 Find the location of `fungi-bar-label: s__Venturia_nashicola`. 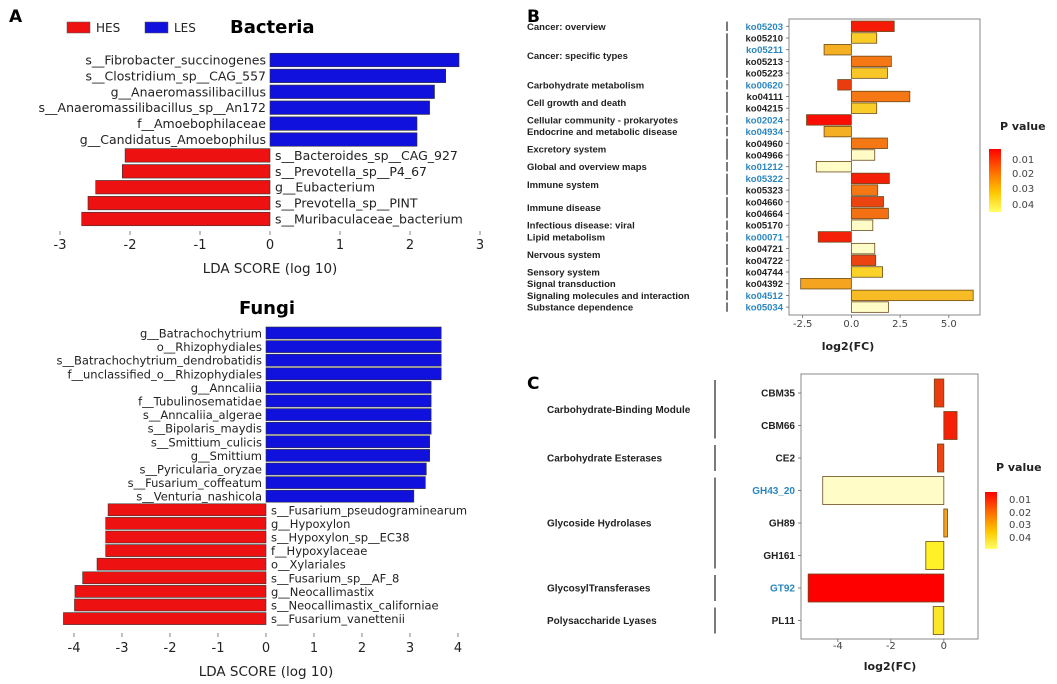

fungi-bar-label: s__Venturia_nashicola is located at coordinates (199, 497).